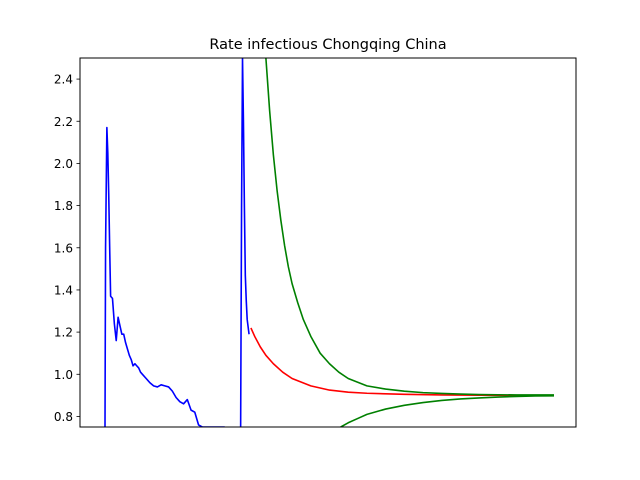  What do you see at coordinates (63, 417) in the screenshot?
I see `y-tick-label: 0.8` at bounding box center [63, 417].